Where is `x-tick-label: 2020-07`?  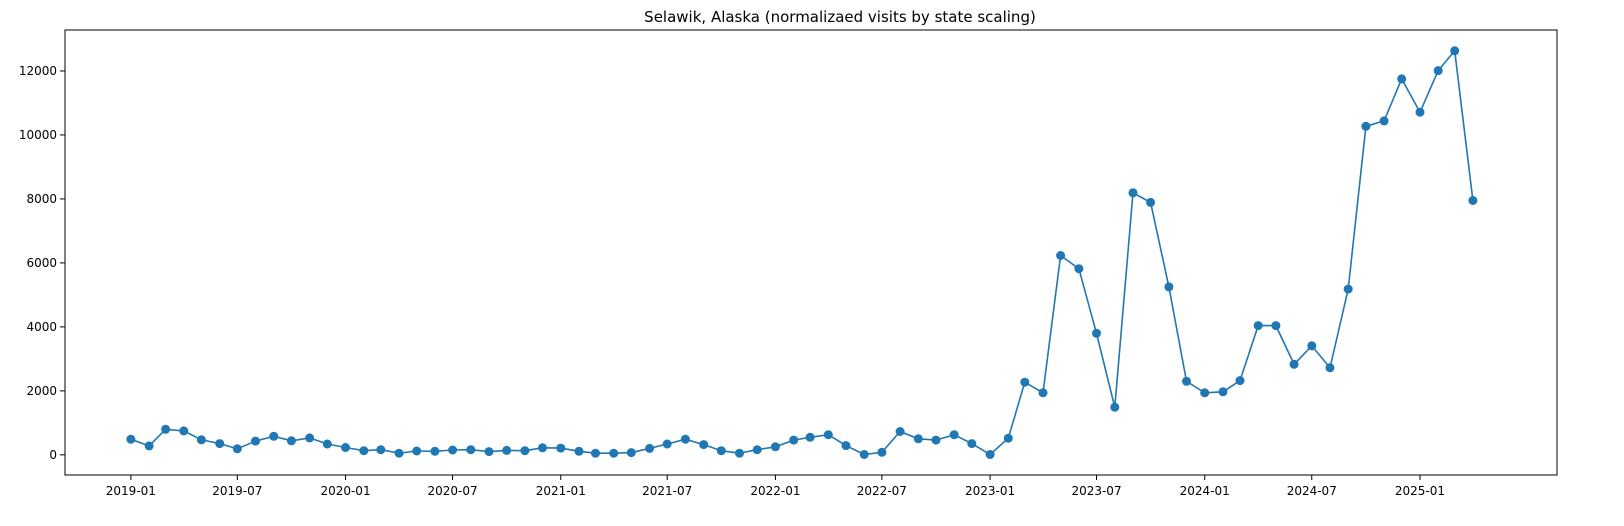
x-tick-label: 2020-07 is located at coordinates (452, 491).